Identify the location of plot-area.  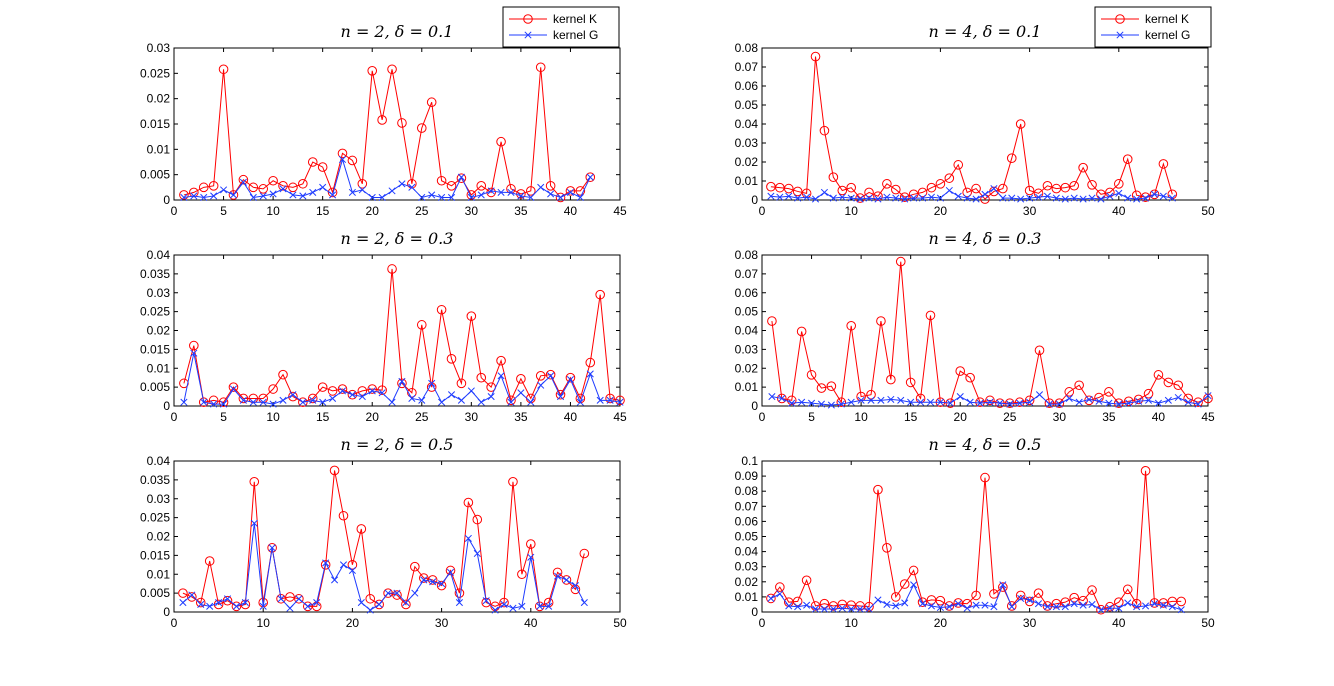
(985, 536).